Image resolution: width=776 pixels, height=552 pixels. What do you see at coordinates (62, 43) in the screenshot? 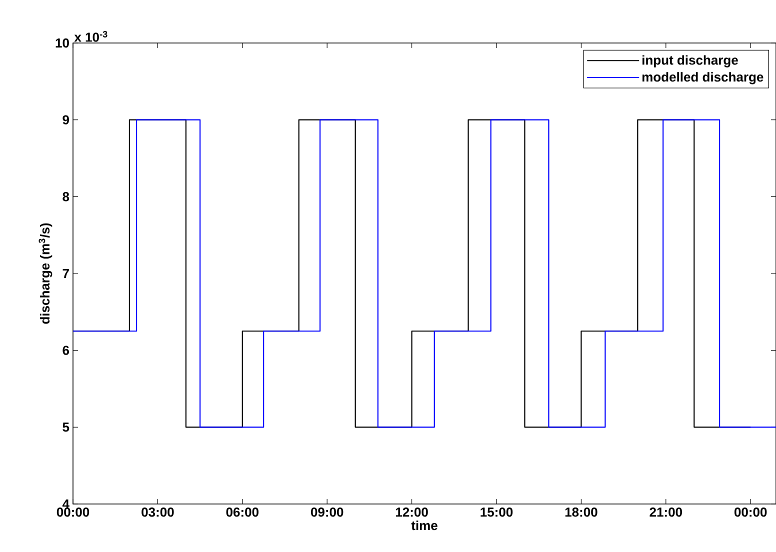
I see `y-tick-label: 10` at bounding box center [62, 43].